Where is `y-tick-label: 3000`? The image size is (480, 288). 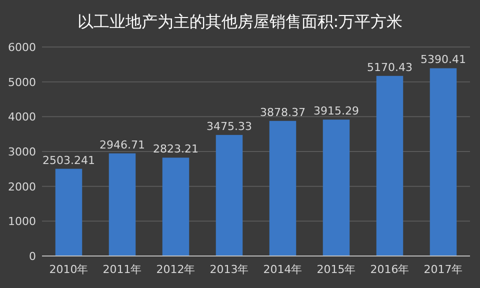 y-tick-label: 3000 is located at coordinates (22, 152).